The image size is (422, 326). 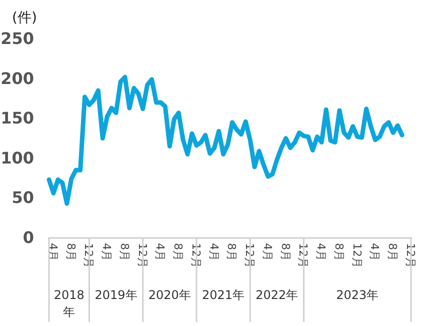 What do you see at coordinates (169, 295) in the screenshot?
I see `text: 2020年` at bounding box center [169, 295].